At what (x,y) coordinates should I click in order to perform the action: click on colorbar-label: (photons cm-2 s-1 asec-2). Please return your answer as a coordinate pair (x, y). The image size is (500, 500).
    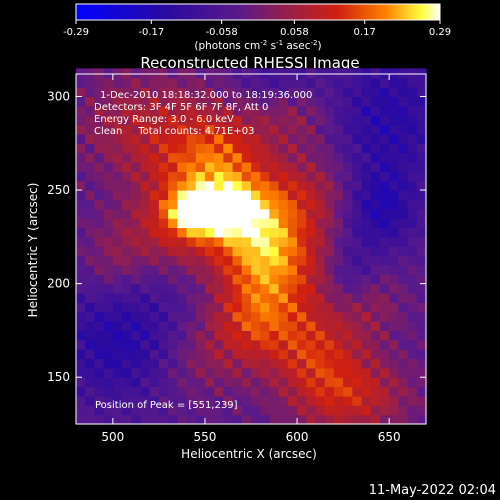
    Looking at the image, I should click on (257, 45).